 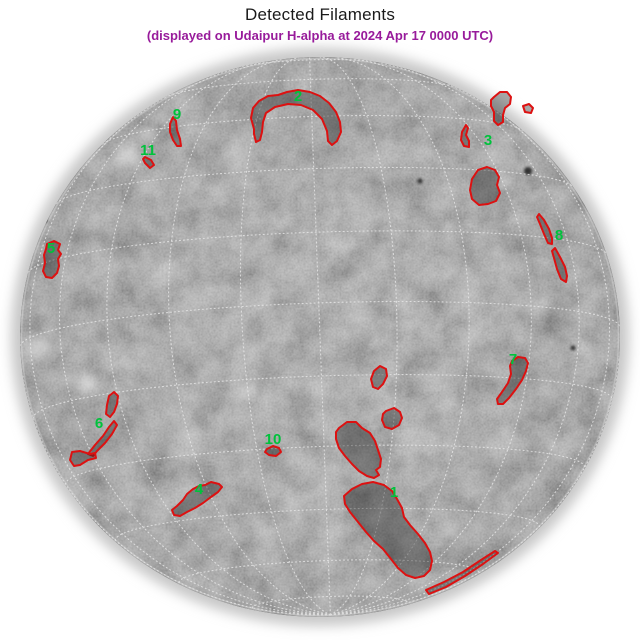 What do you see at coordinates (177, 114) in the screenshot?
I see `filament-label-9: 9` at bounding box center [177, 114].